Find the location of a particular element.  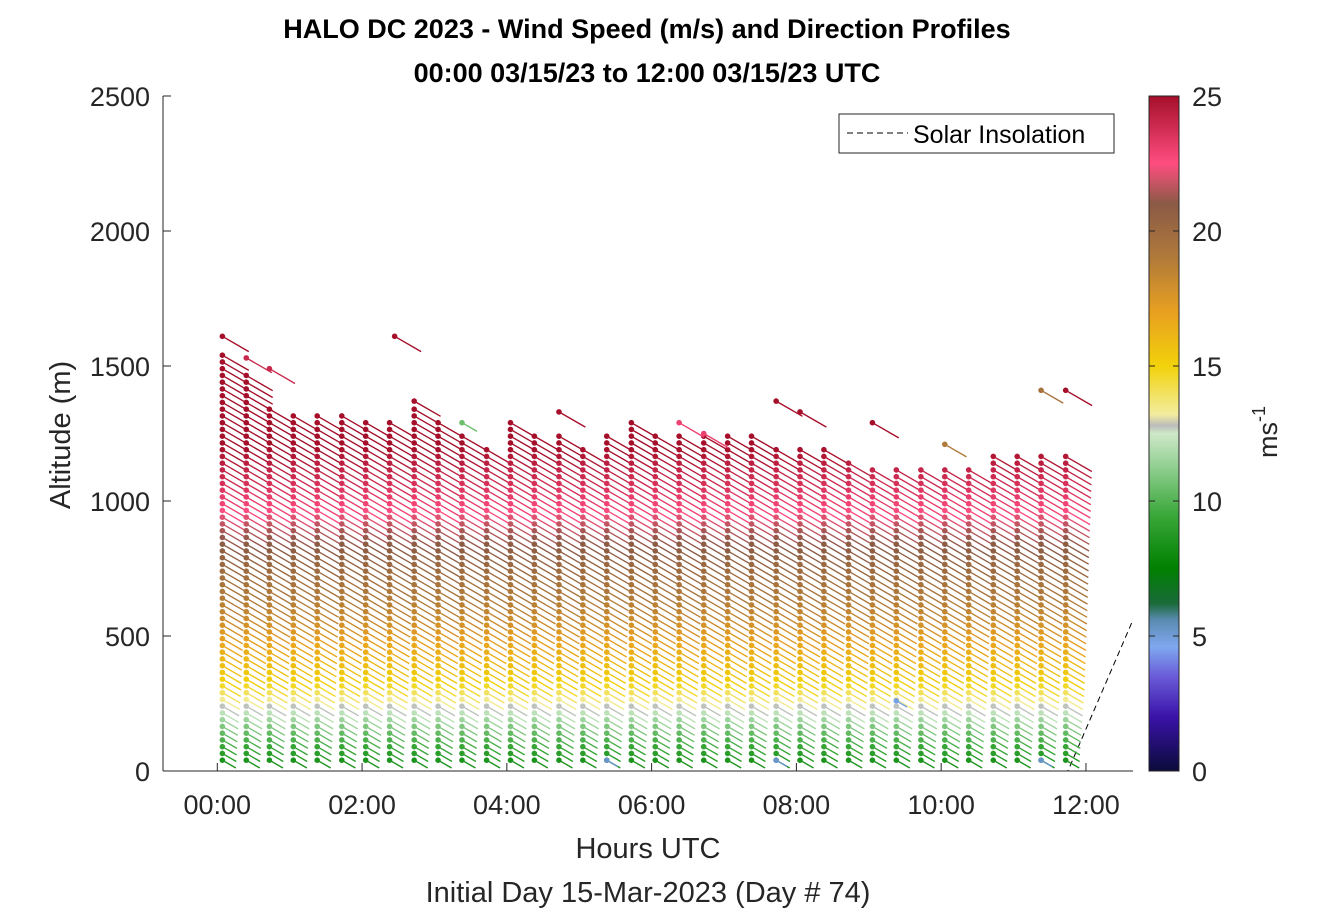

legend-box is located at coordinates (976, 133).